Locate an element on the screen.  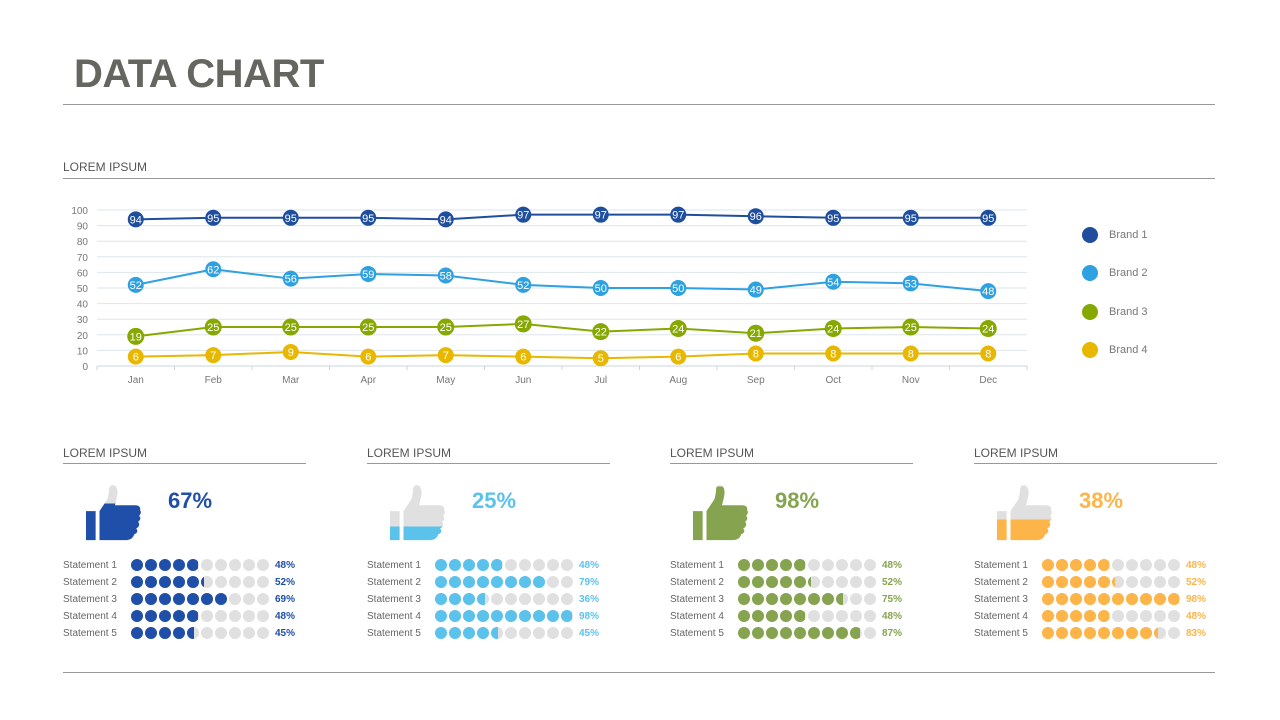
data-label: 27 is located at coordinates (523, 325).